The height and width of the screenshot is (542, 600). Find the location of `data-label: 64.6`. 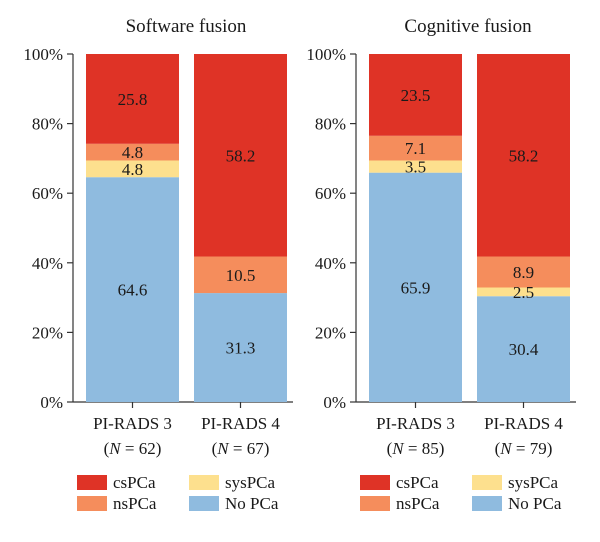

data-label: 64.6 is located at coordinates (133, 290).